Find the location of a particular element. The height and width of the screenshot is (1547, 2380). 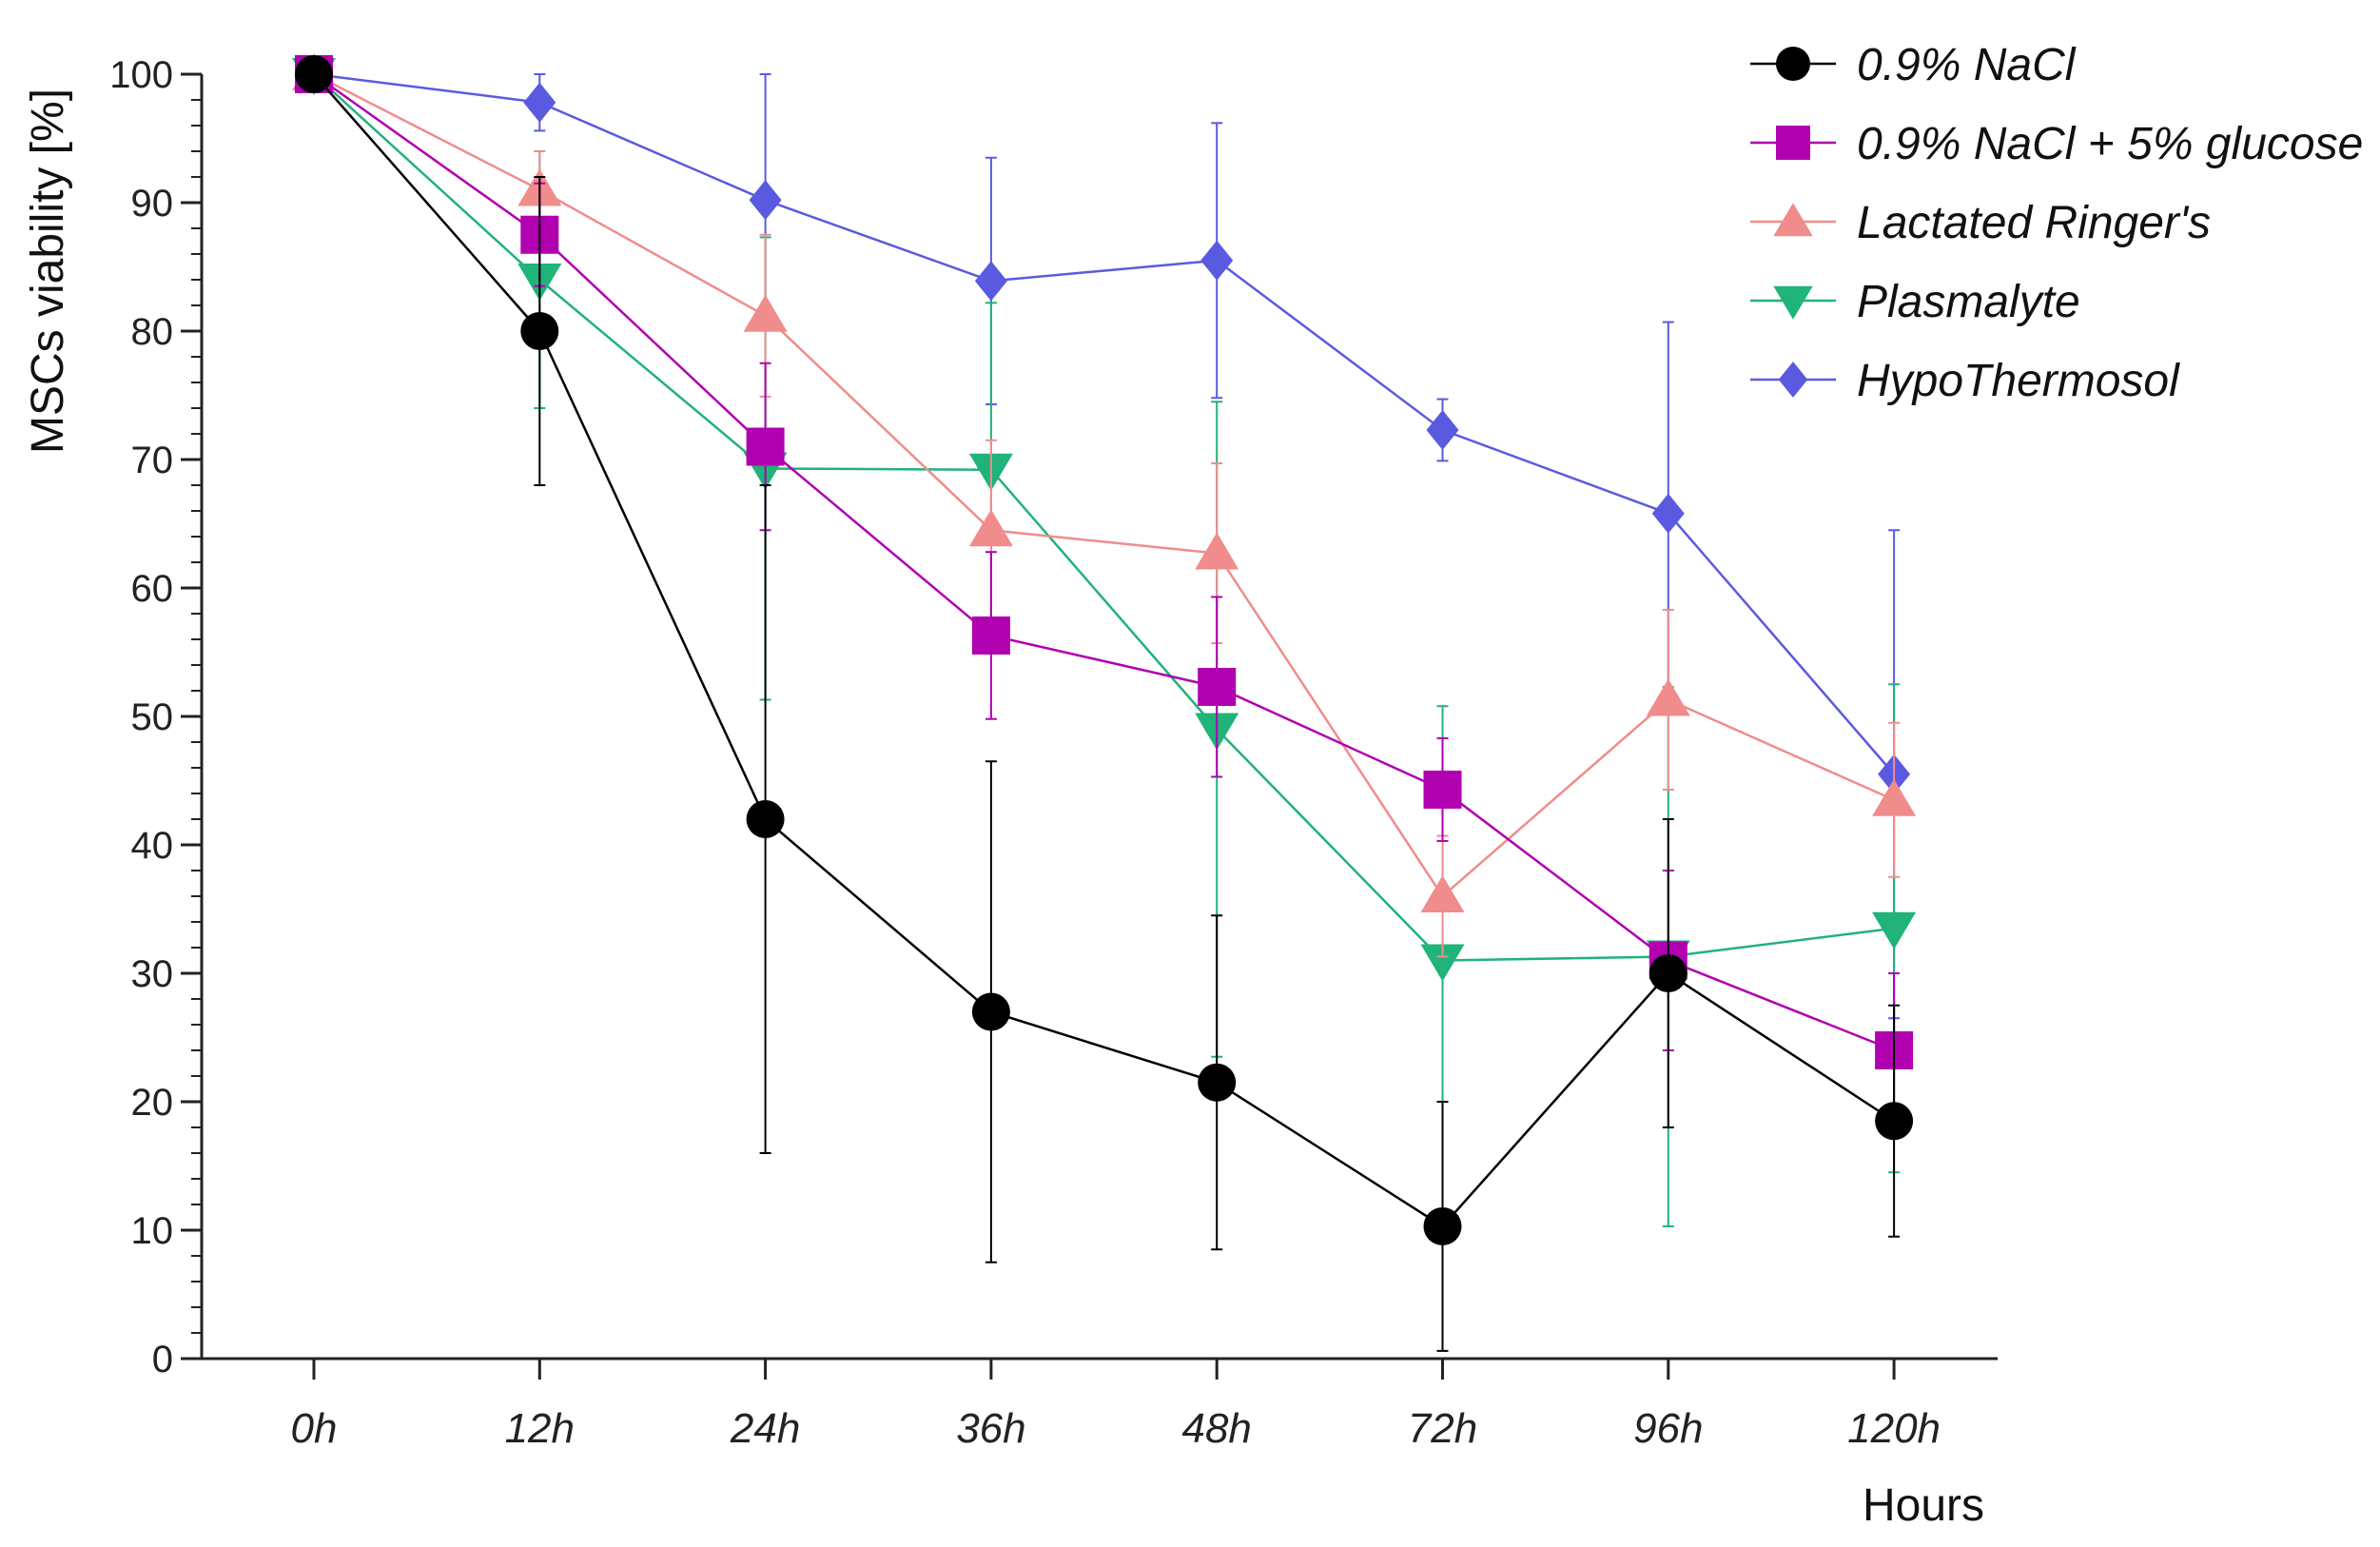

y-tick-label: 60 is located at coordinates (152, 589).